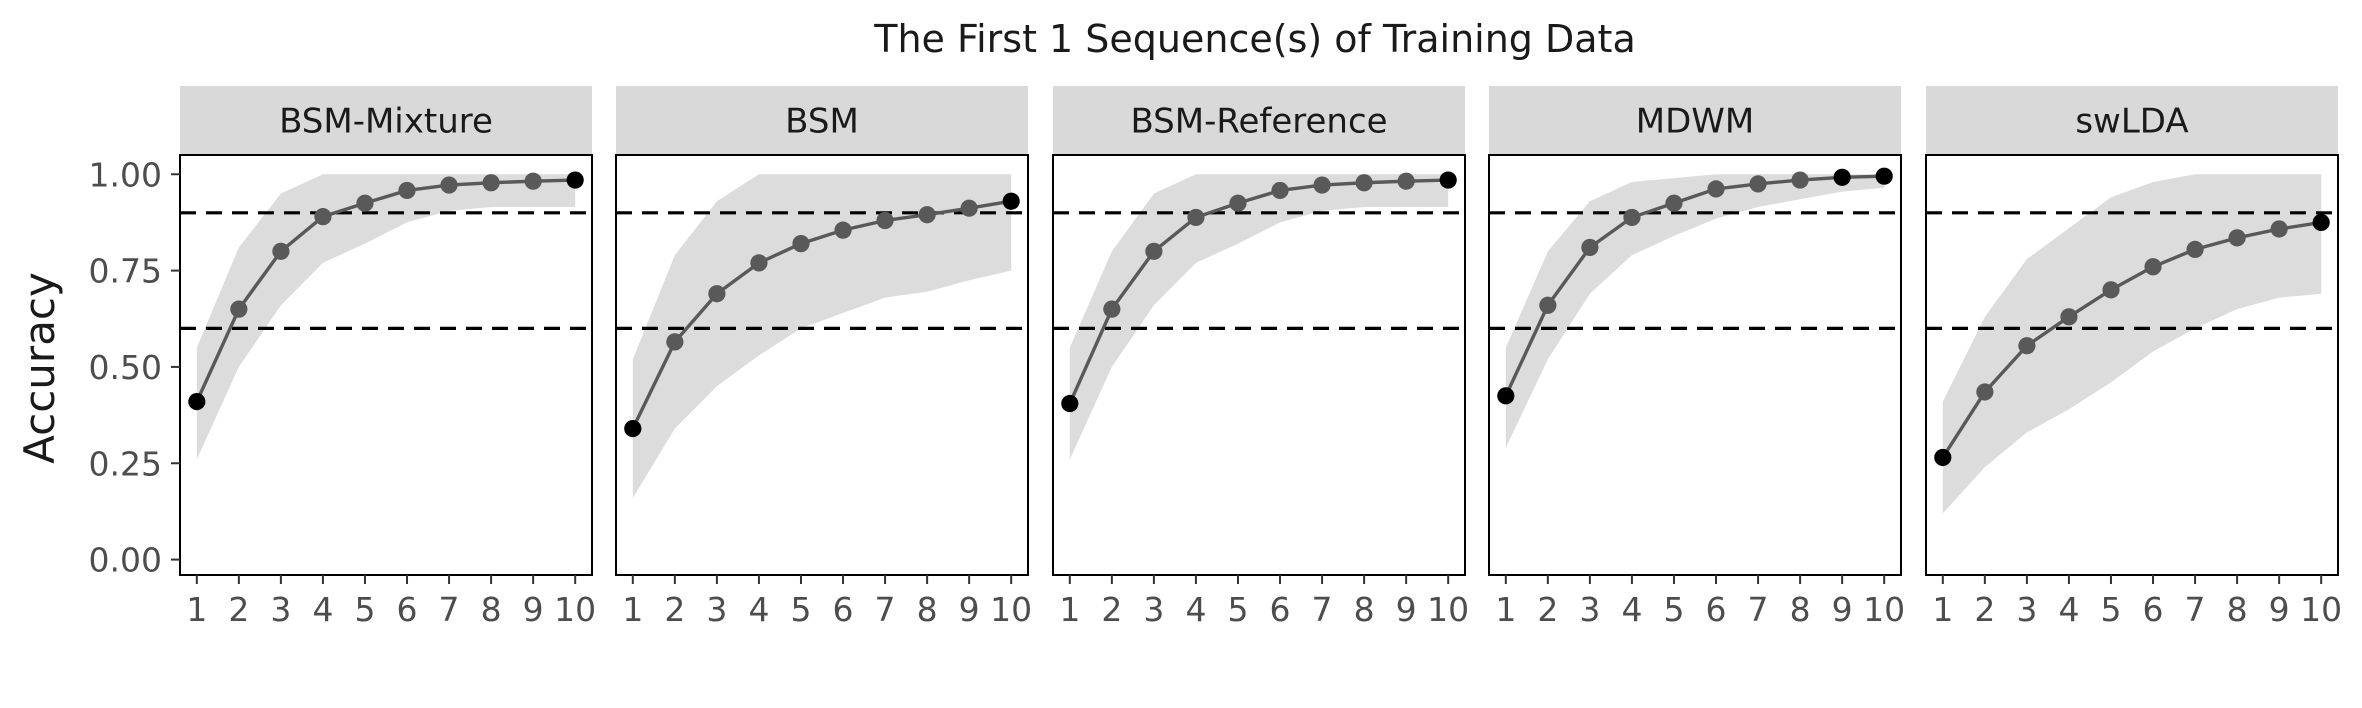 The image size is (2362, 708). I want to click on panel-strip-label: BSM-Reference, so click(1258, 122).